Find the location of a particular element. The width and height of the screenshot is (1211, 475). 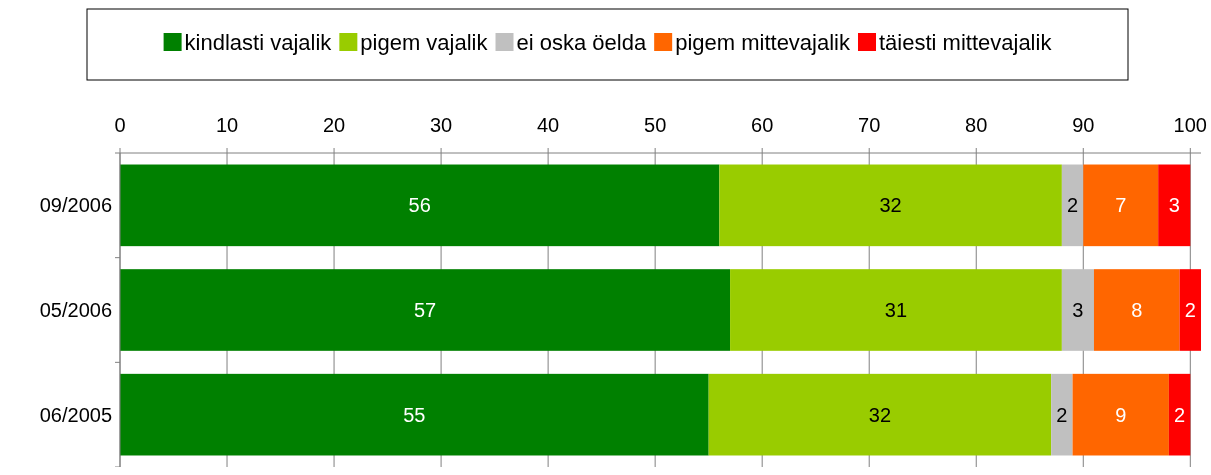

x-tick-label: 20 is located at coordinates (334, 125).